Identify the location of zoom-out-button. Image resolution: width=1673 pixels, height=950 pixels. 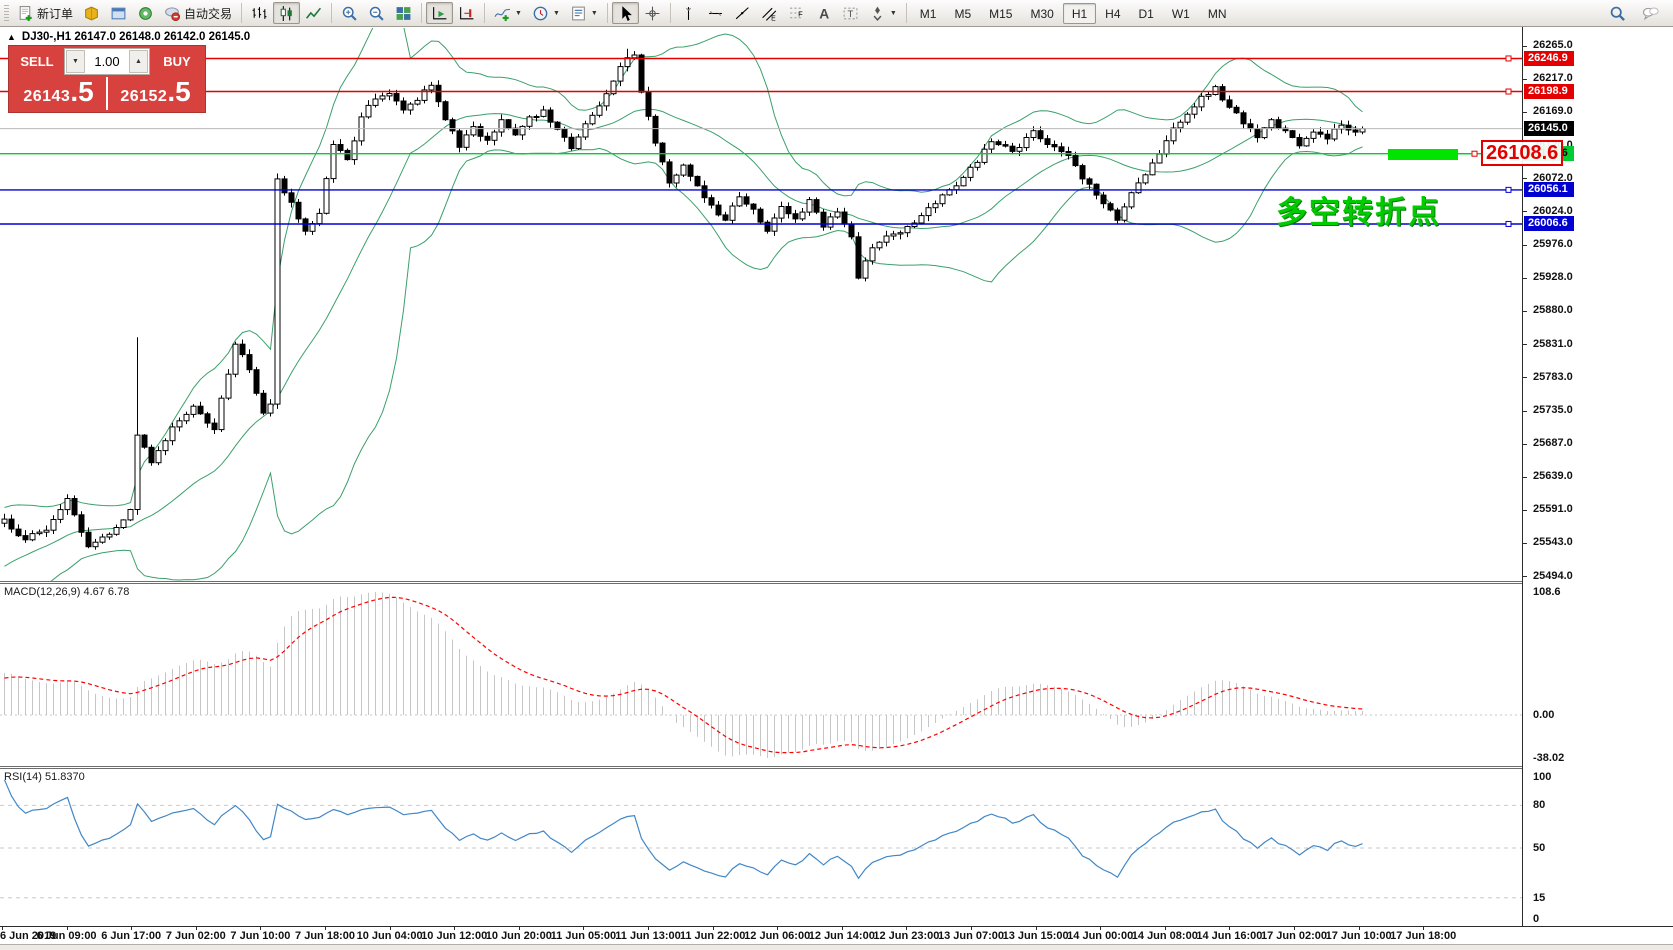
(376, 13).